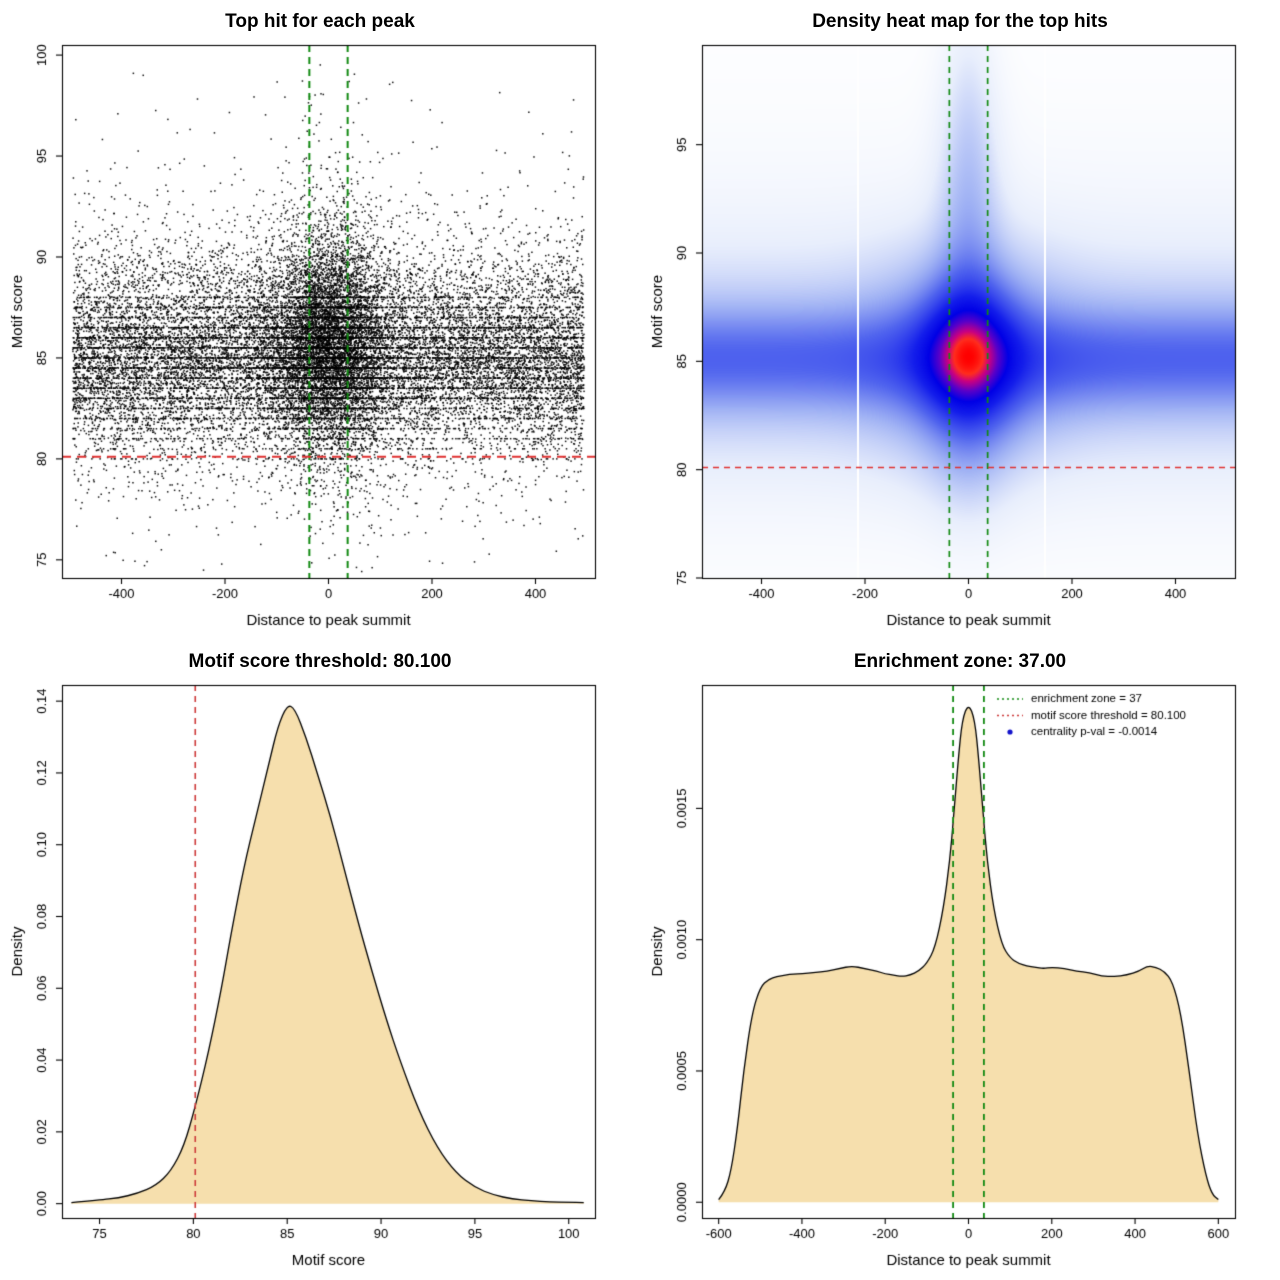  Describe the element at coordinates (960, 661) in the screenshot. I see `chart-title-position-density: Enrichment zone: 37.00` at that location.